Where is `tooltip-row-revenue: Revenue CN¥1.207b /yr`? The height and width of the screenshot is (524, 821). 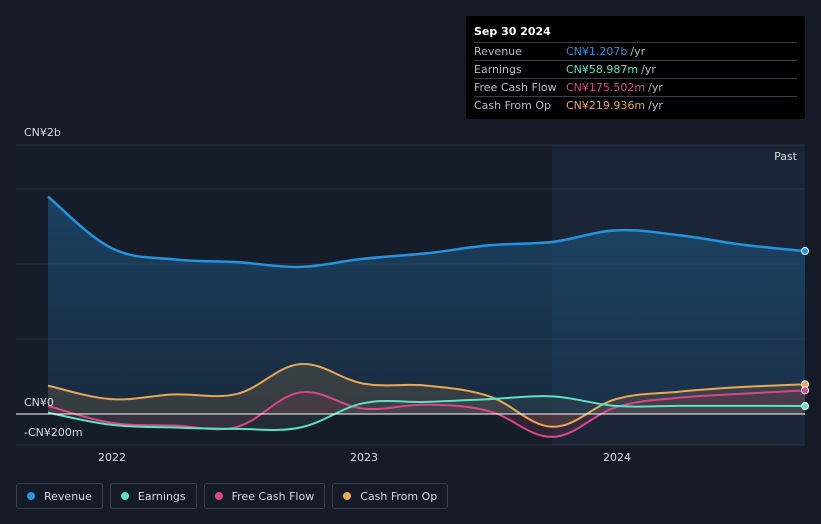 tooltip-row-revenue: Revenue CN¥1.207b /yr is located at coordinates (635, 51).